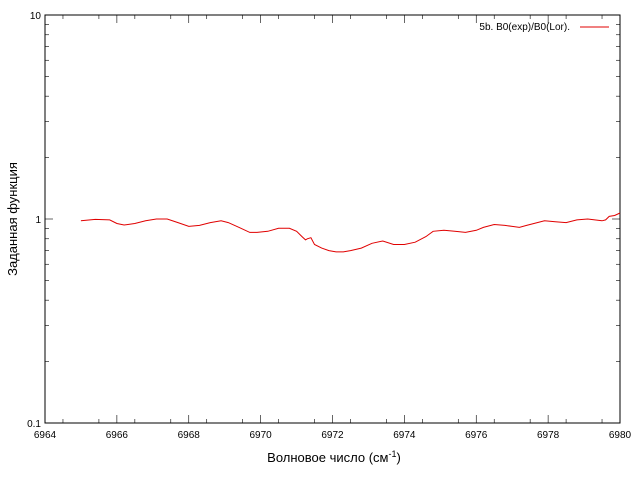 Image resolution: width=640 pixels, height=480 pixels. Describe the element at coordinates (332, 435) in the screenshot. I see `x-tick-label: 6972` at that location.